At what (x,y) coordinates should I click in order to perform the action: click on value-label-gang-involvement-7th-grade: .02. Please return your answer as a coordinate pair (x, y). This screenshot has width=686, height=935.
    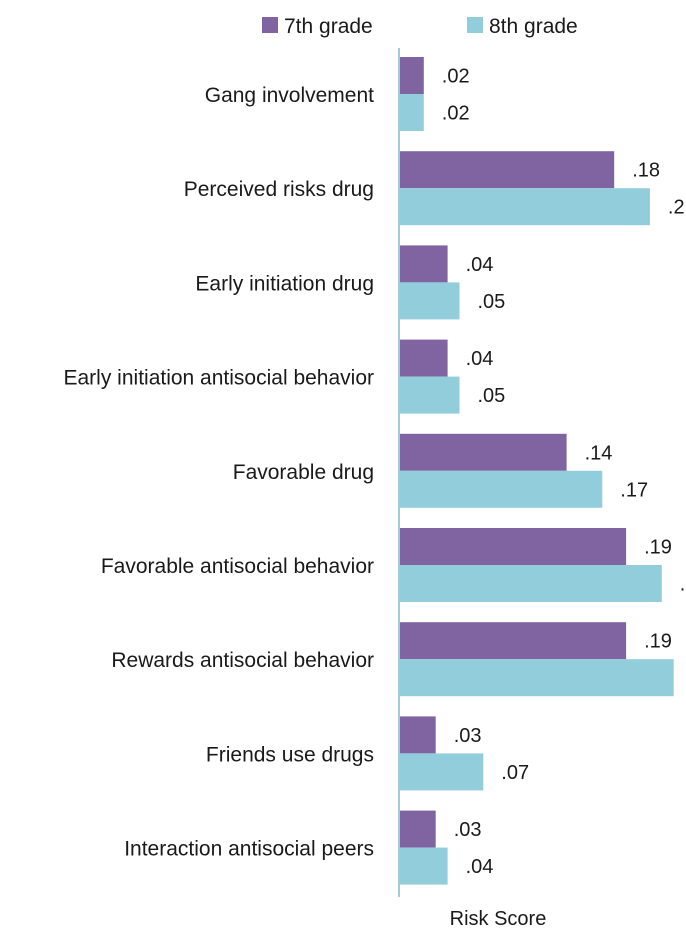
    Looking at the image, I should click on (456, 77).